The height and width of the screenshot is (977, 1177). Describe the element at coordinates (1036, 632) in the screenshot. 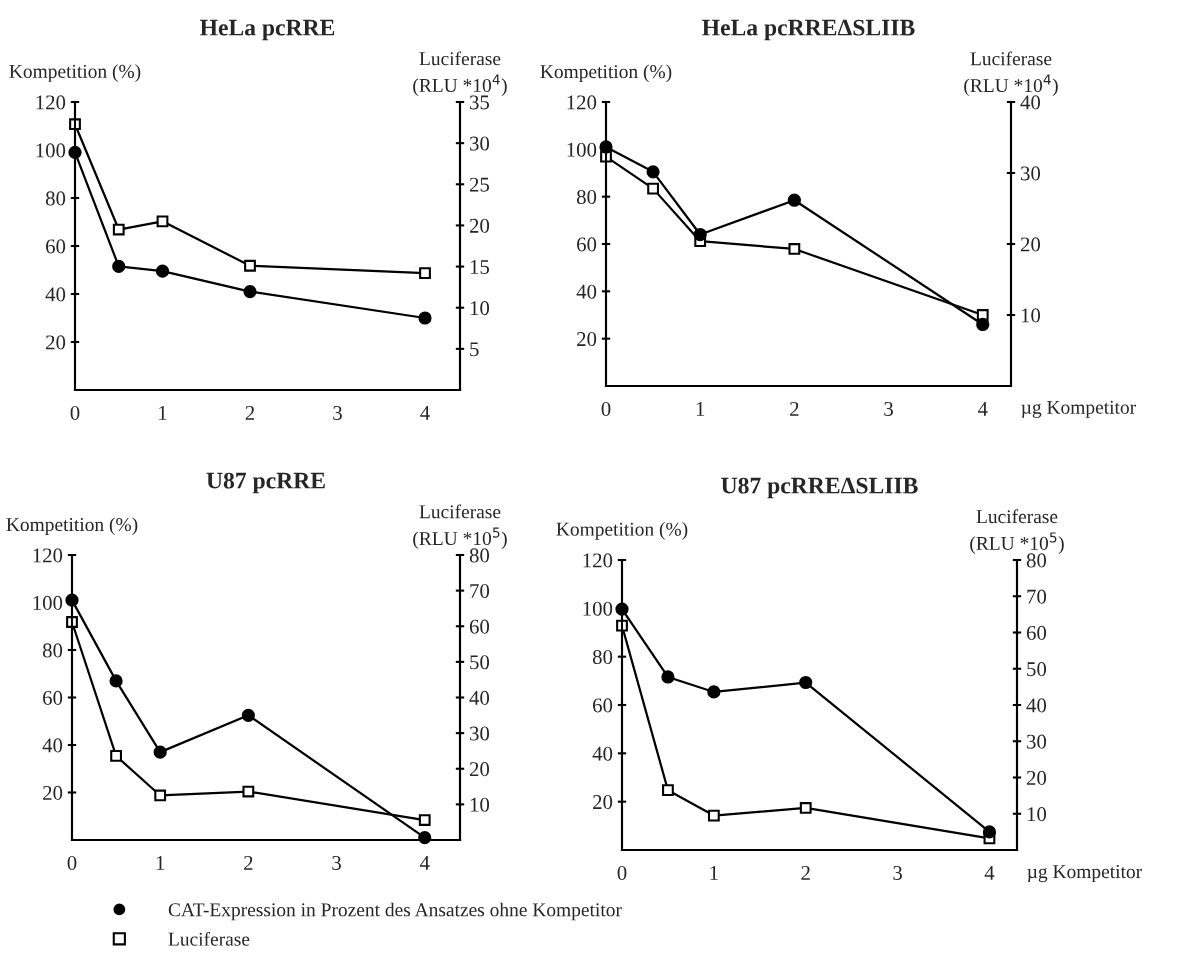

I see `y2-tick-label: 60` at that location.